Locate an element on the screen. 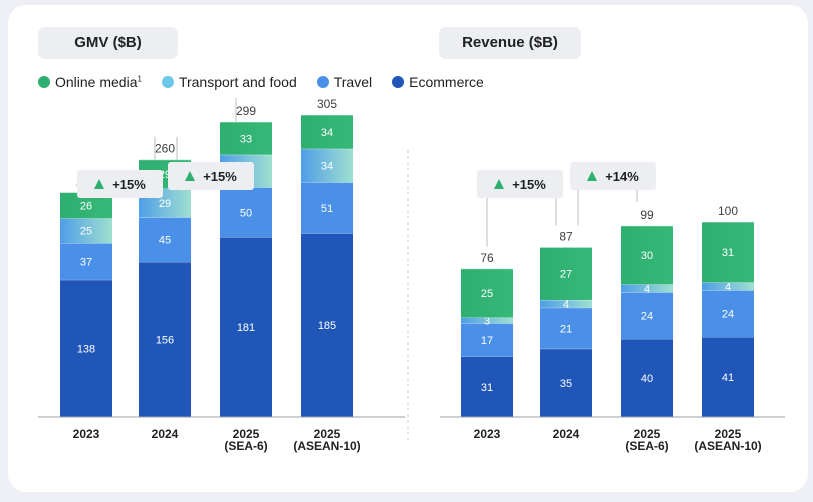 The image size is (813, 502). revenue-segment-value-label: 41 is located at coordinates (728, 378).